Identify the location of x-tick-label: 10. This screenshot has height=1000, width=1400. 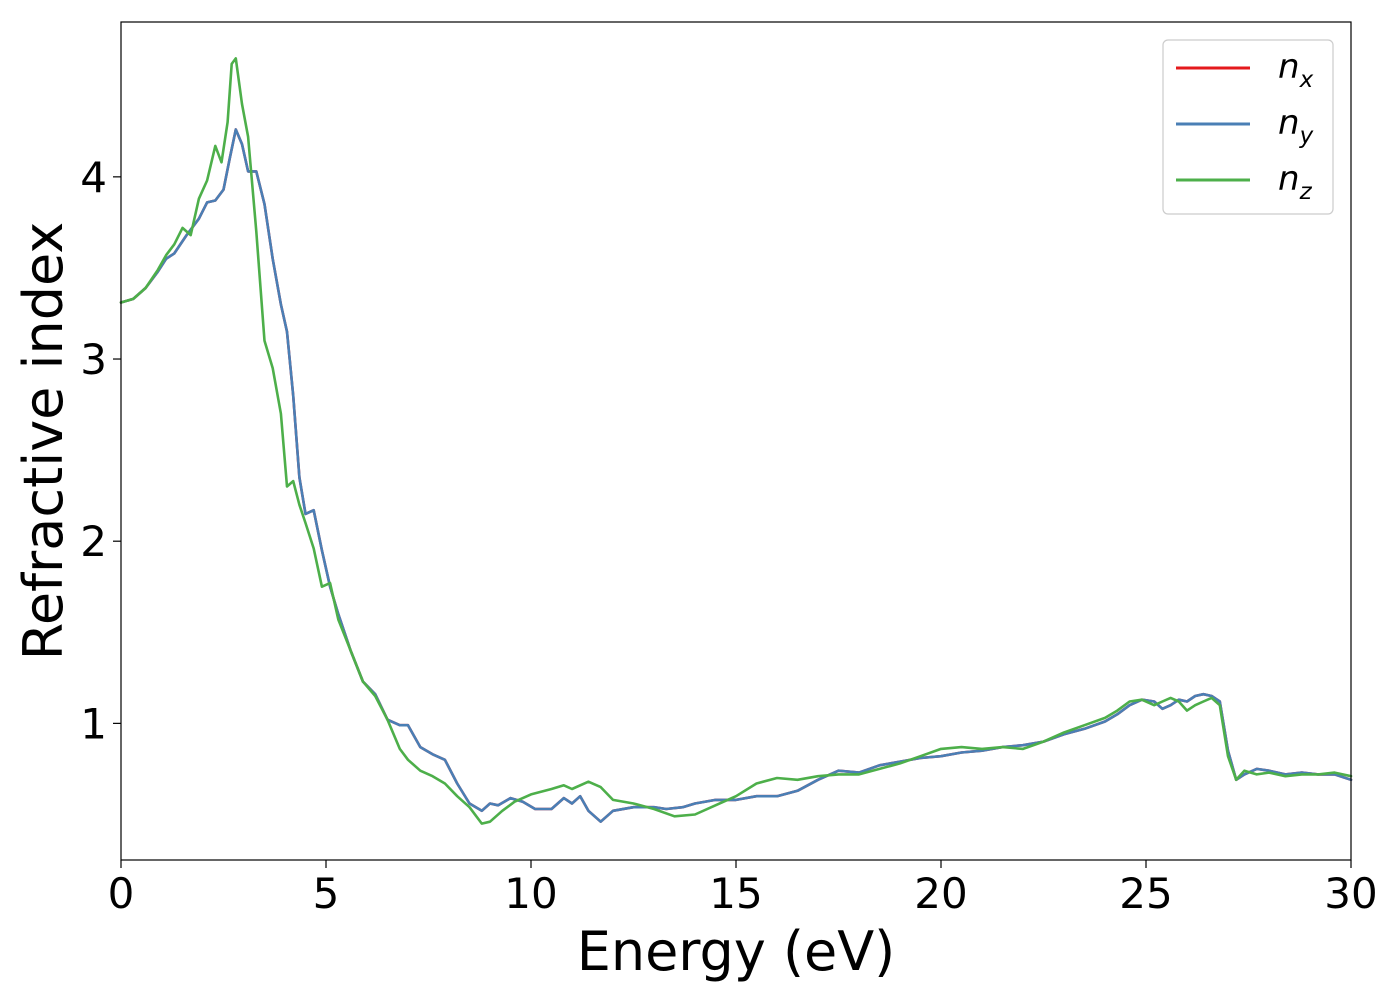
(530, 893).